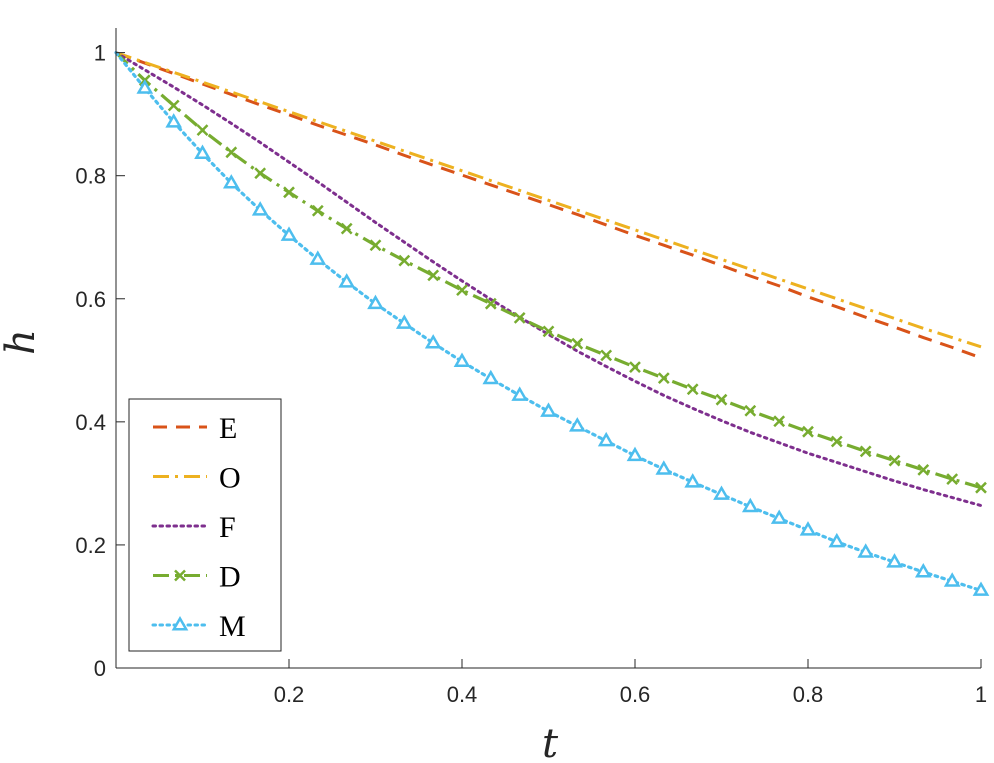  Describe the element at coordinates (197, 478) in the screenshot. I see `legend-item-O: O` at that location.